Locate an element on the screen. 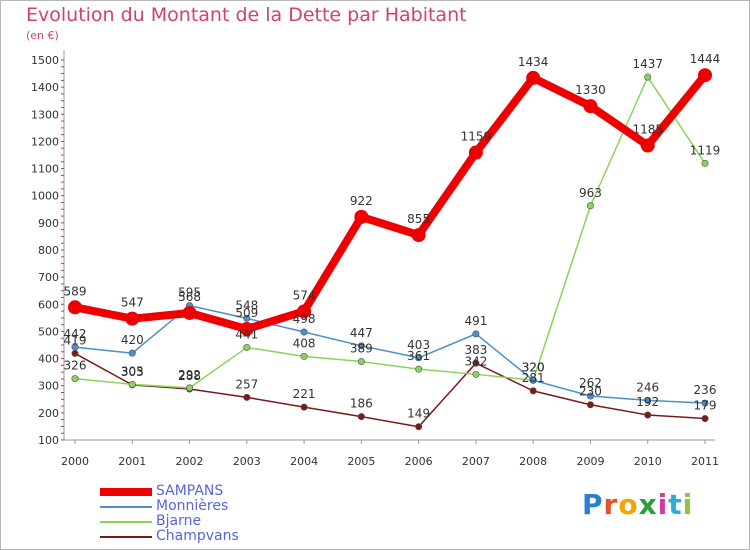 This screenshot has width=750, height=550. x-tick-label: 2011 is located at coordinates (705, 461).